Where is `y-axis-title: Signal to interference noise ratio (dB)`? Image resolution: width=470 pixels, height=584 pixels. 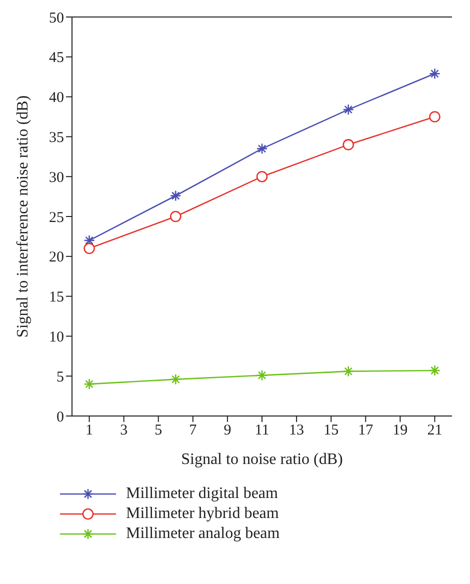 y-axis-title: Signal to interference noise ratio (dB) is located at coordinates (23, 216).